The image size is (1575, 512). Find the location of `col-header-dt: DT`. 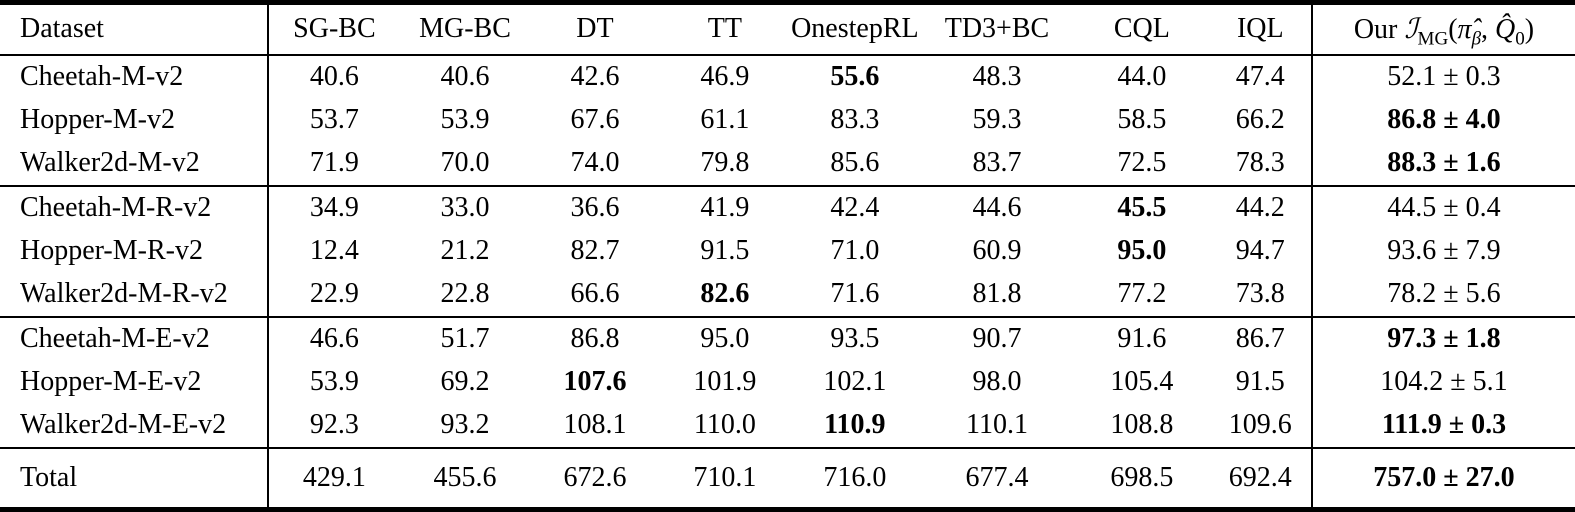

col-header-dt: DT is located at coordinates (595, 29).